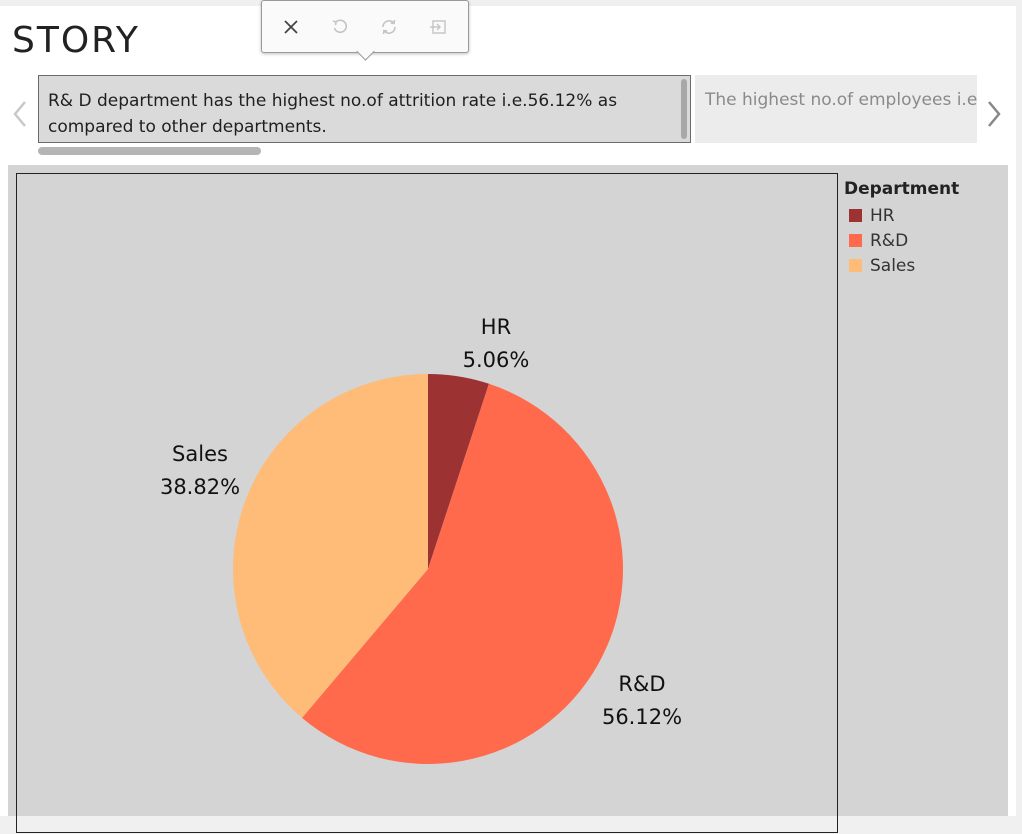 The width and height of the screenshot is (1022, 834). Describe the element at coordinates (462, 573) in the screenshot. I see `pie-slice-rd` at that location.